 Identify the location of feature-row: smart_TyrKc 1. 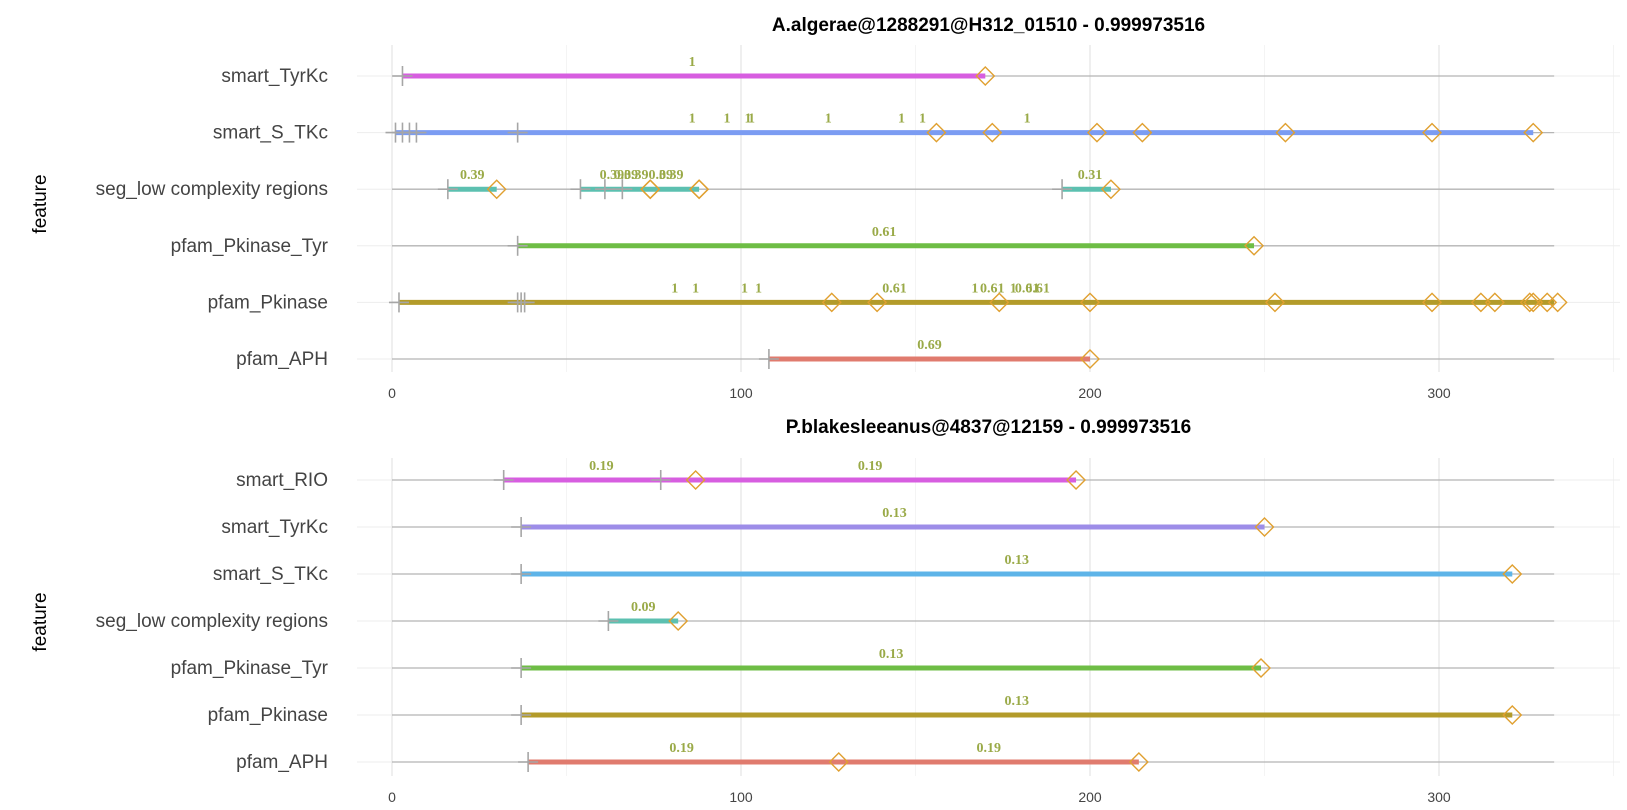
(888, 71).